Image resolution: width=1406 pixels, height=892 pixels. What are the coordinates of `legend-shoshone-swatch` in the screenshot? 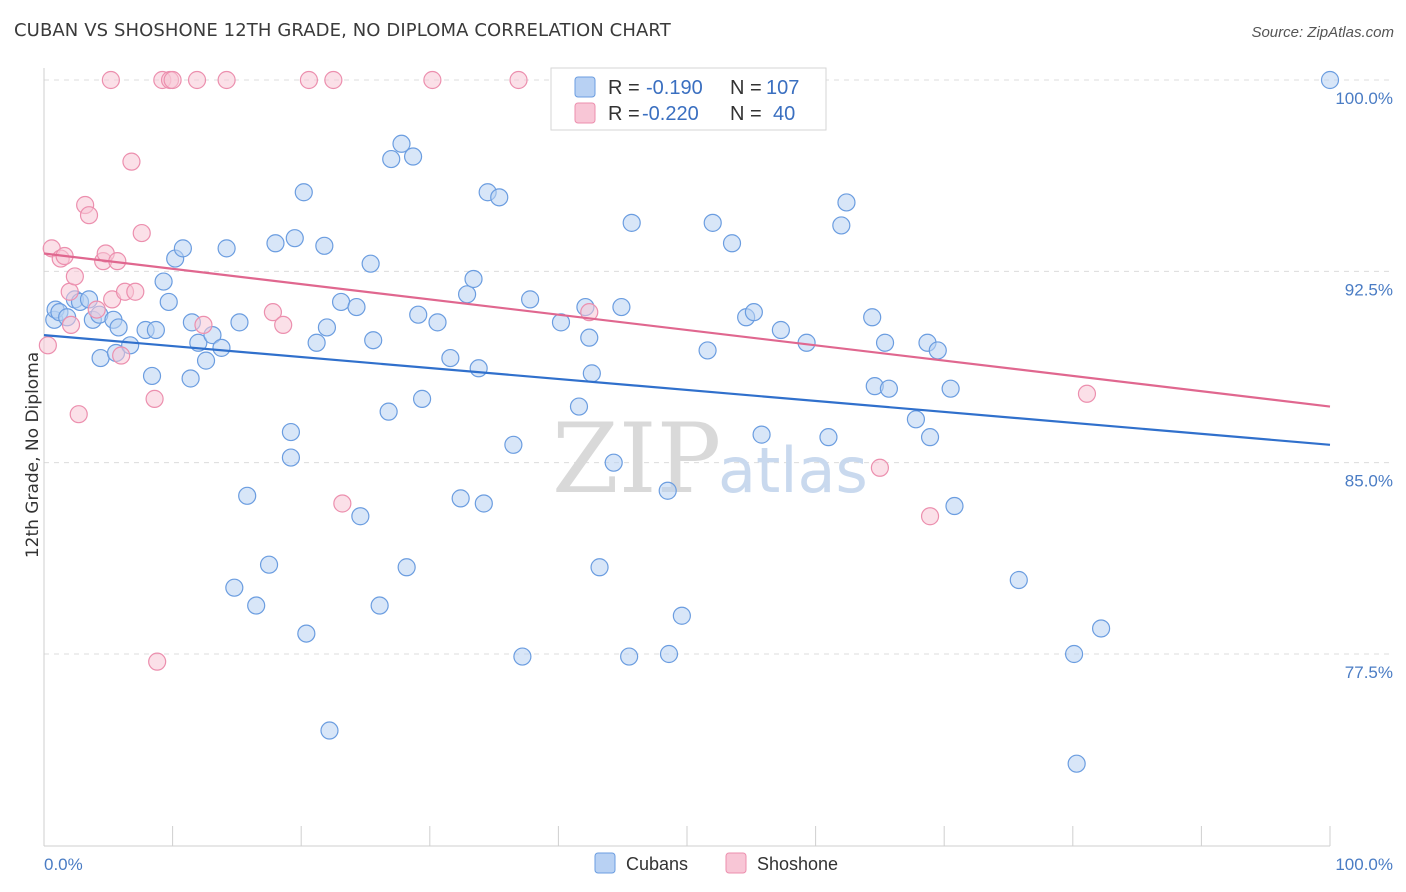 It's located at (585, 113).